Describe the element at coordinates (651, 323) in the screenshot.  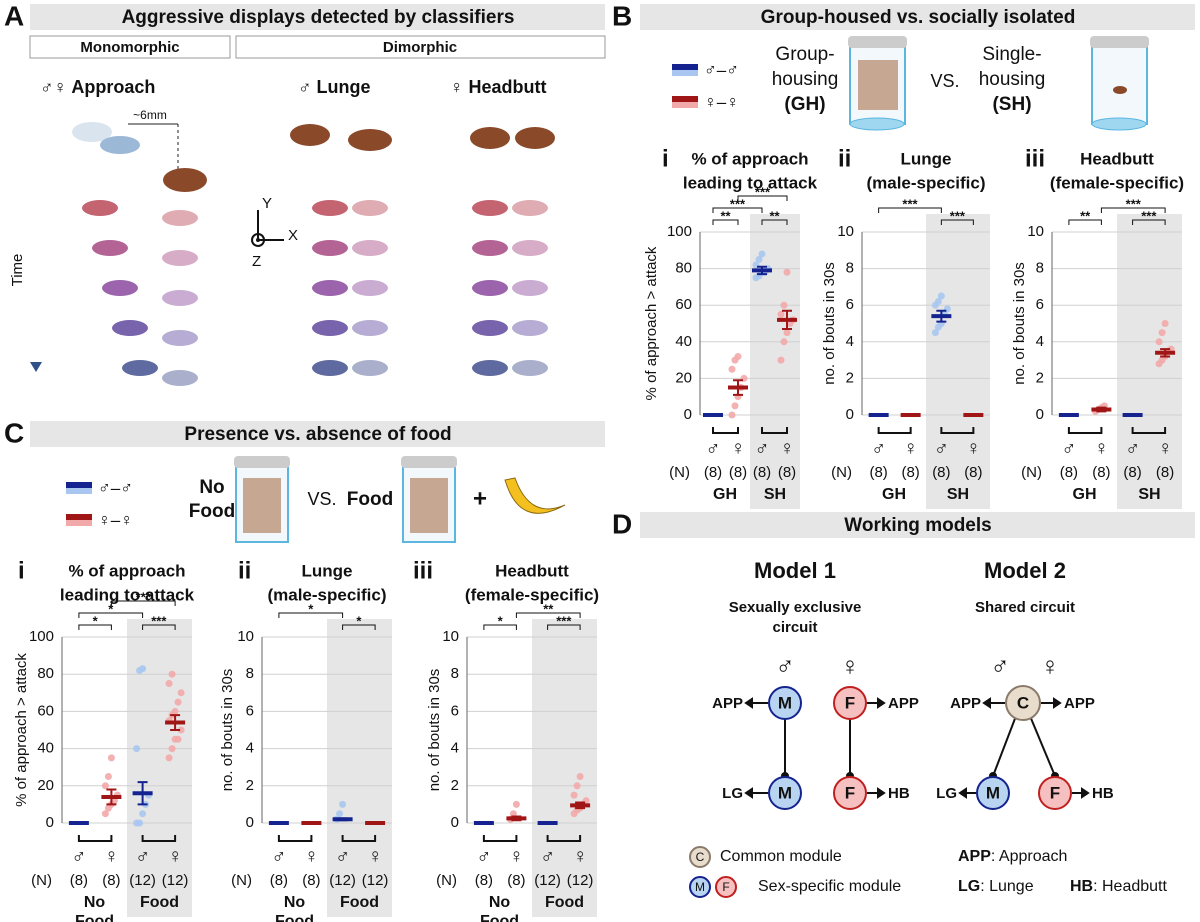
I see `y-axis-label: % of approach > attack` at that location.